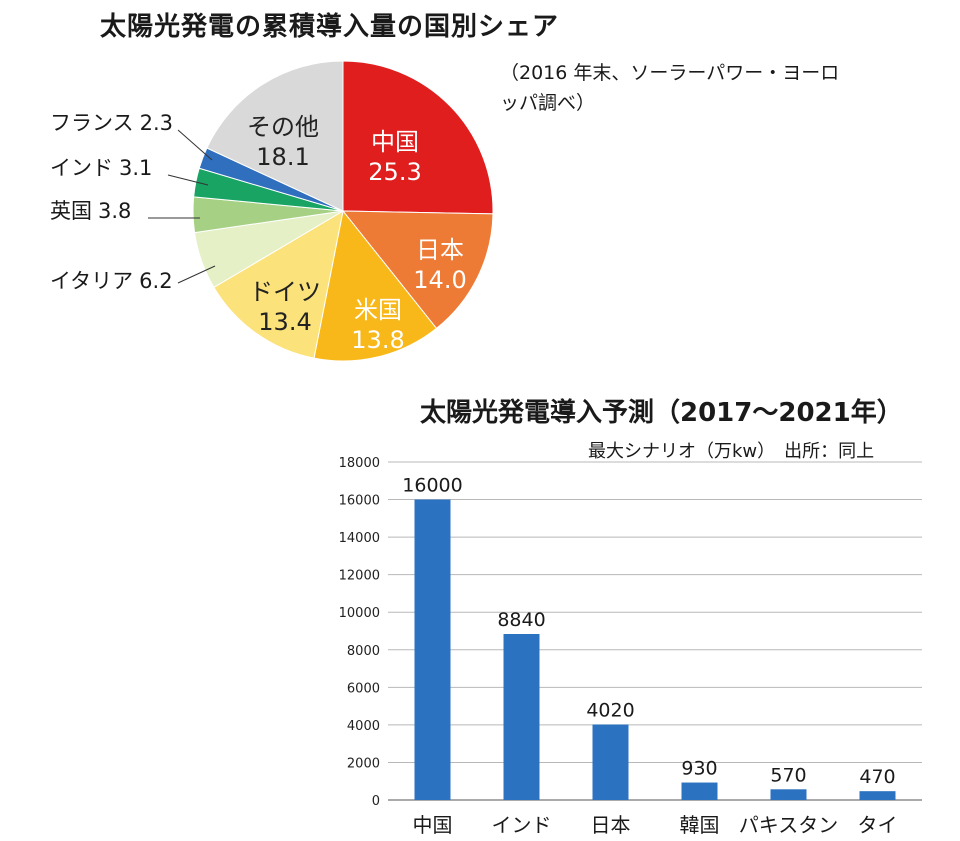  What do you see at coordinates (521, 620) in the screenshot?
I see `bar-value-label-1: 8840` at bounding box center [521, 620].